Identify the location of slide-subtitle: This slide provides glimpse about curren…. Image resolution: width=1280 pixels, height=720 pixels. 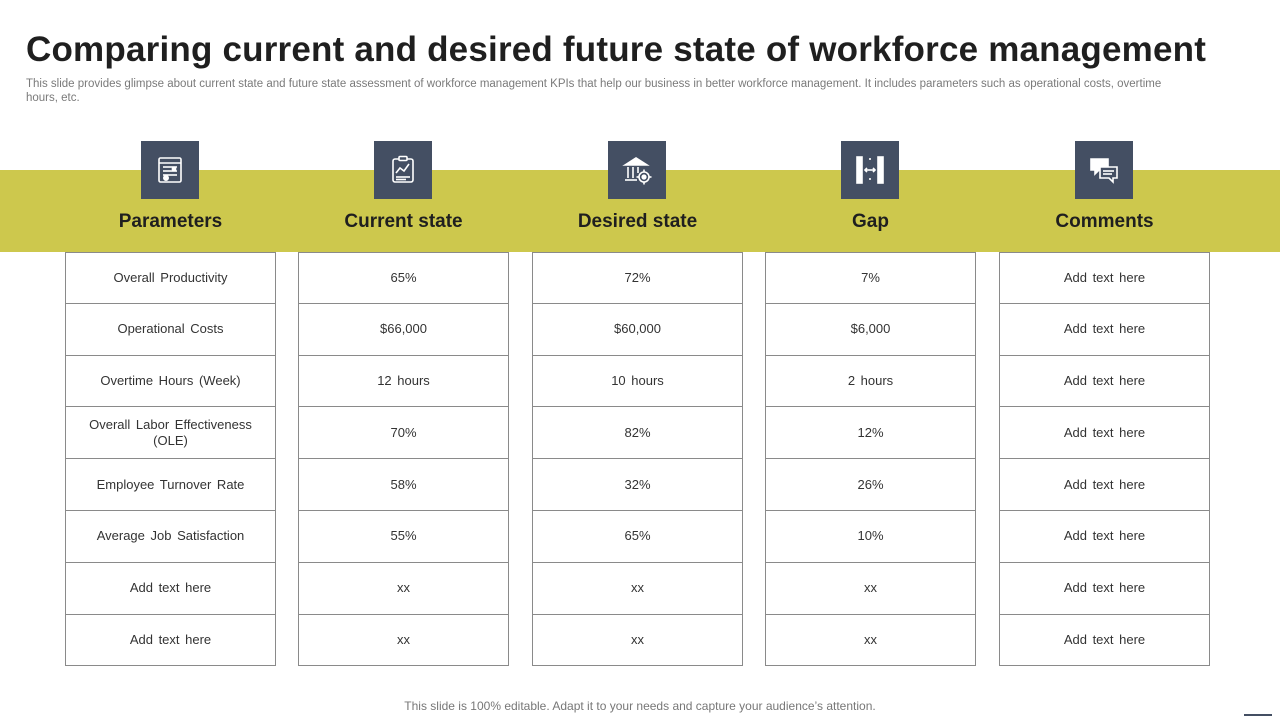
(594, 91).